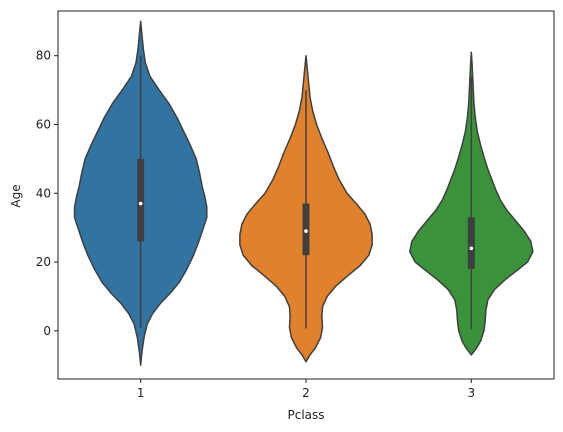  I want to click on x-tick-label: 2, so click(306, 393).